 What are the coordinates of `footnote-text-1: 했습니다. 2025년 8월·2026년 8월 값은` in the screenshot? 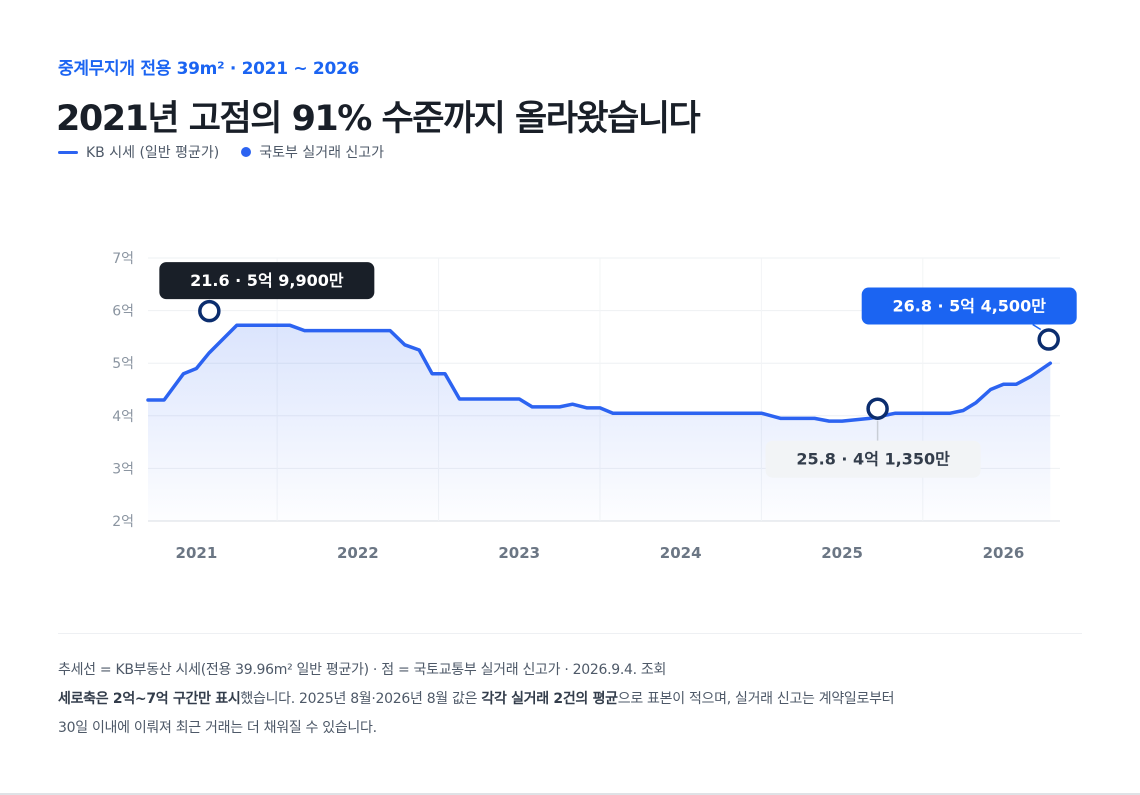 It's located at (361, 699).